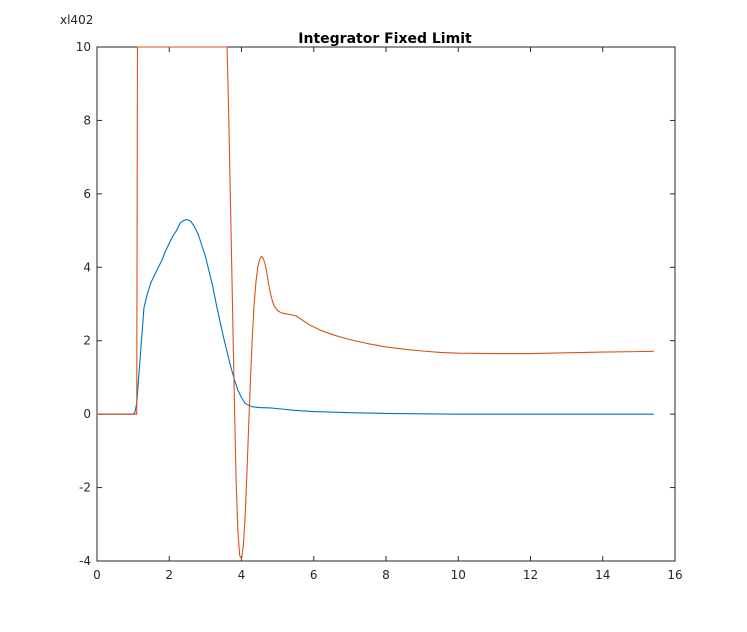  Describe the element at coordinates (85, 561) in the screenshot. I see `y-tick-label: -4` at that location.